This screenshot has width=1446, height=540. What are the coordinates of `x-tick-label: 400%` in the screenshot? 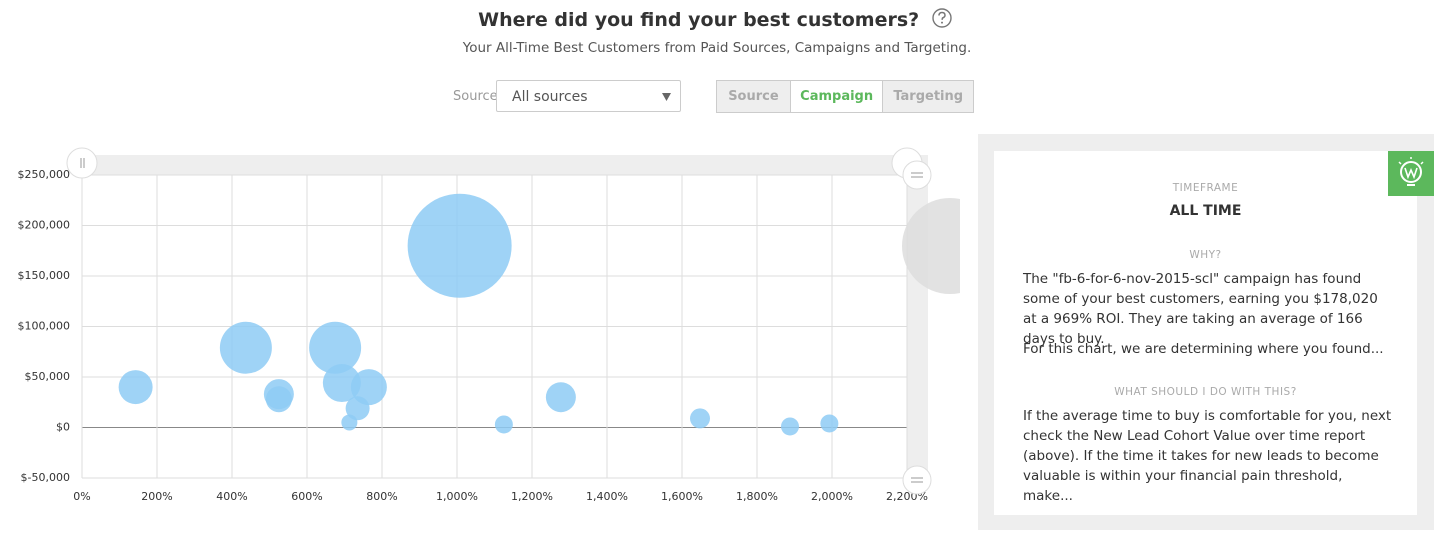 It's located at (231, 496).